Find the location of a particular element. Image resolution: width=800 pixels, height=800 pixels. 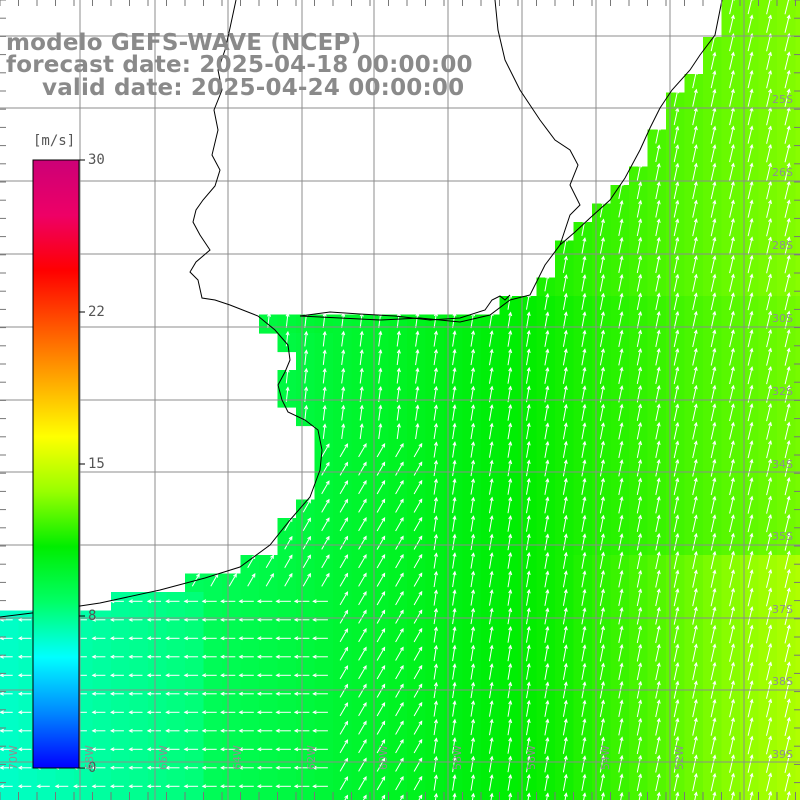

colorbar-tick-label: 30 is located at coordinates (96, 160).